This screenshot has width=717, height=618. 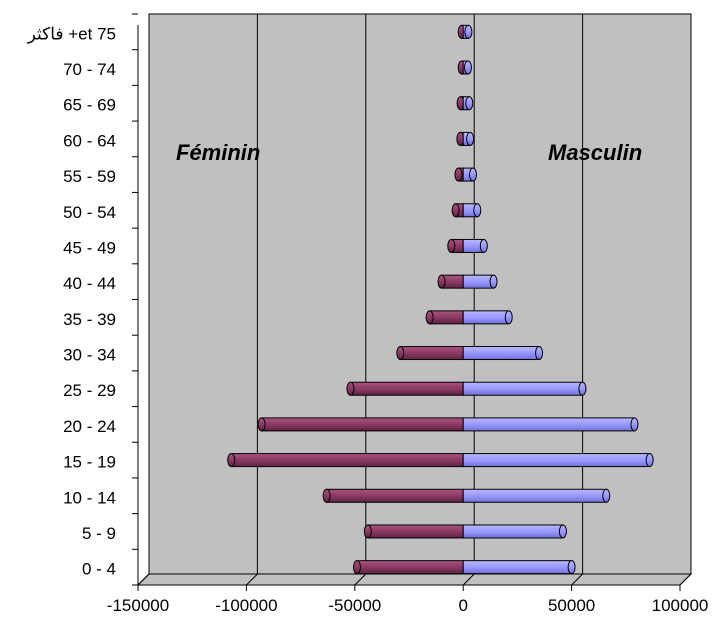 I want to click on category-label: 30 - 34, so click(x=89, y=355).